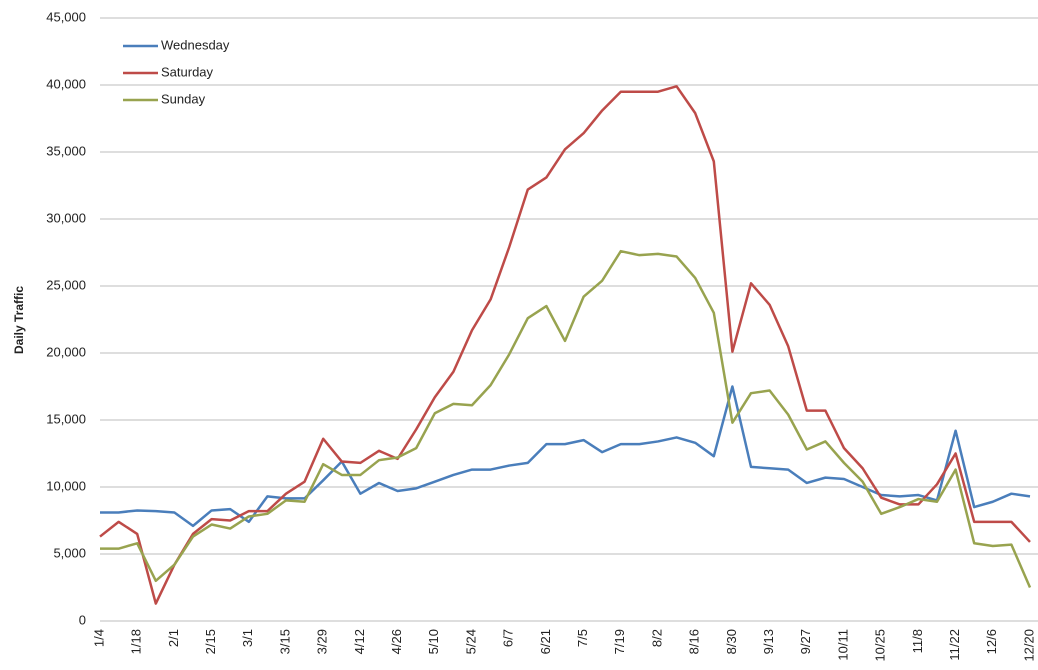 The height and width of the screenshot is (670, 1038). Describe the element at coordinates (66, 16) in the screenshot. I see `y-tick-label: 45,000` at that location.